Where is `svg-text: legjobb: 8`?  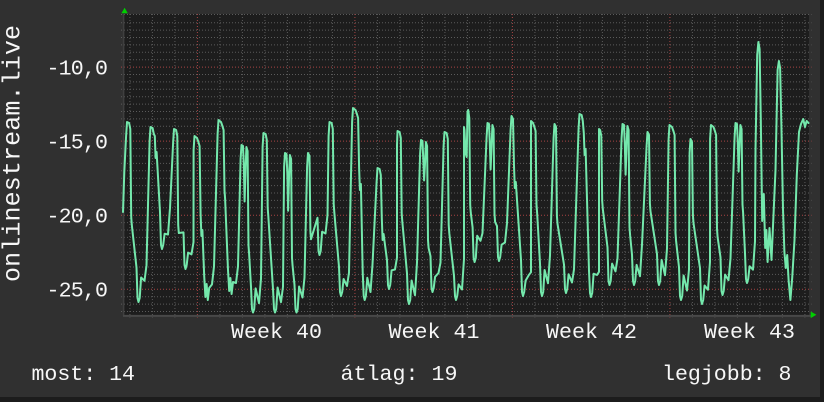 svg-text: legjobb: 8 is located at coordinates (727, 375).